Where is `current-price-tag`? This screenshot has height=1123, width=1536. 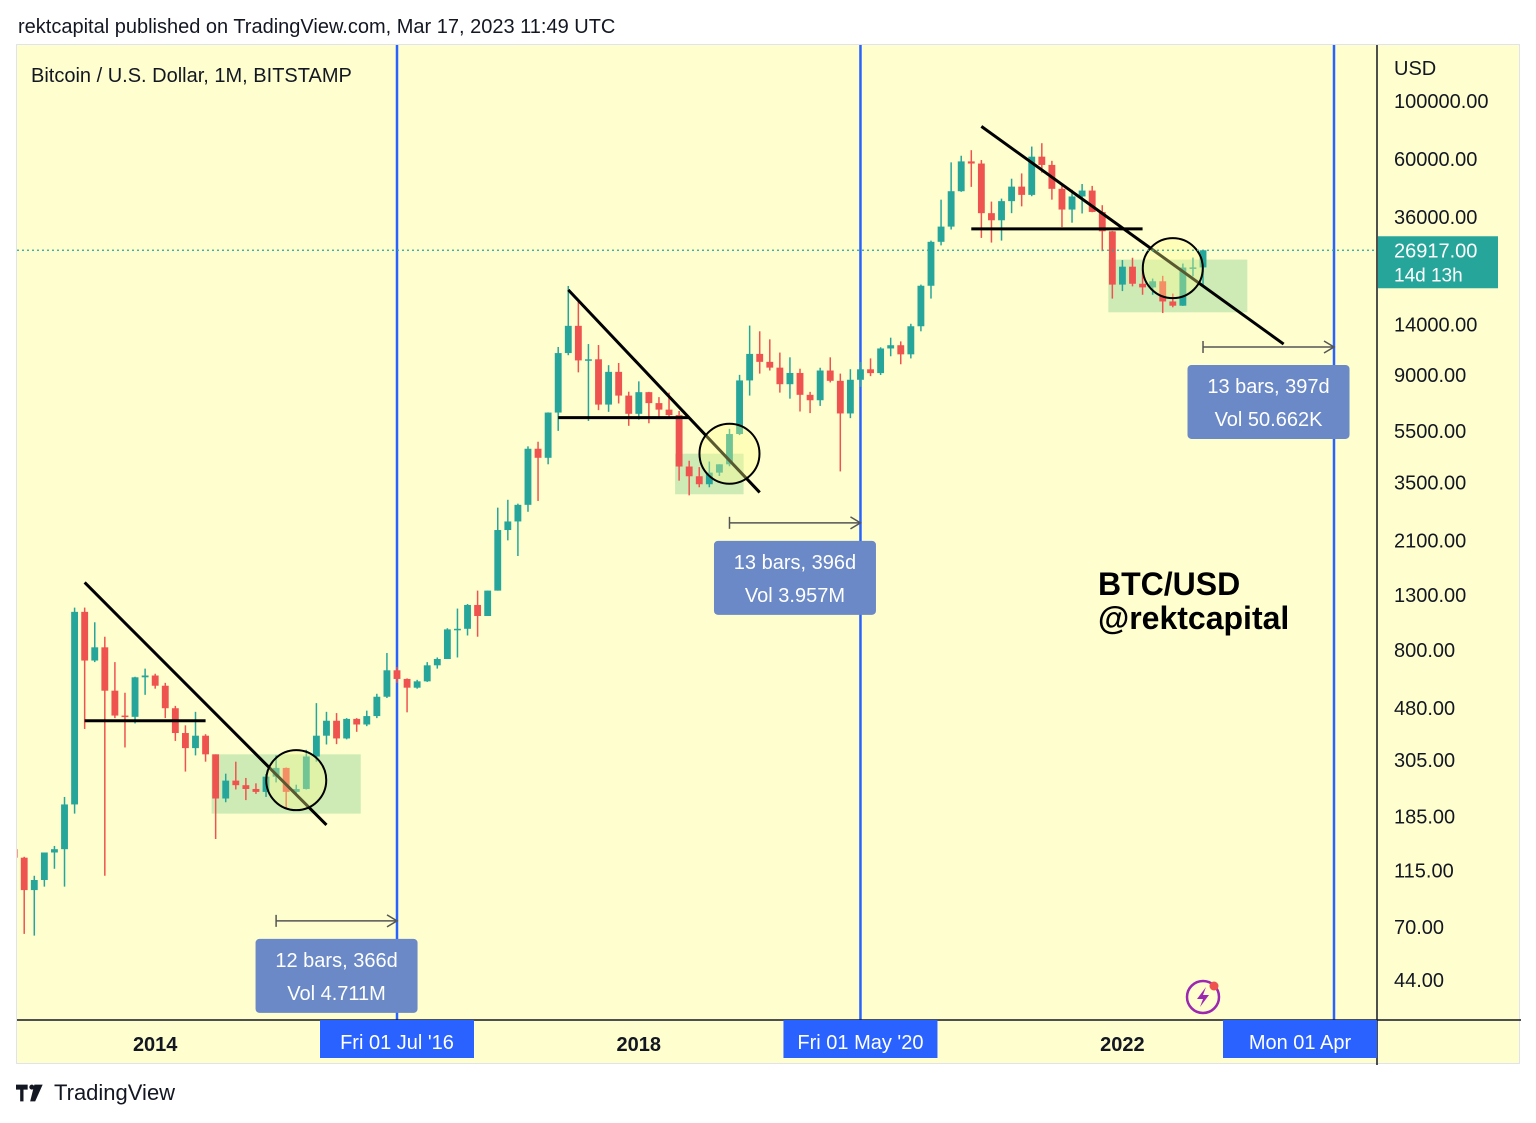 current-price-tag is located at coordinates (1438, 262).